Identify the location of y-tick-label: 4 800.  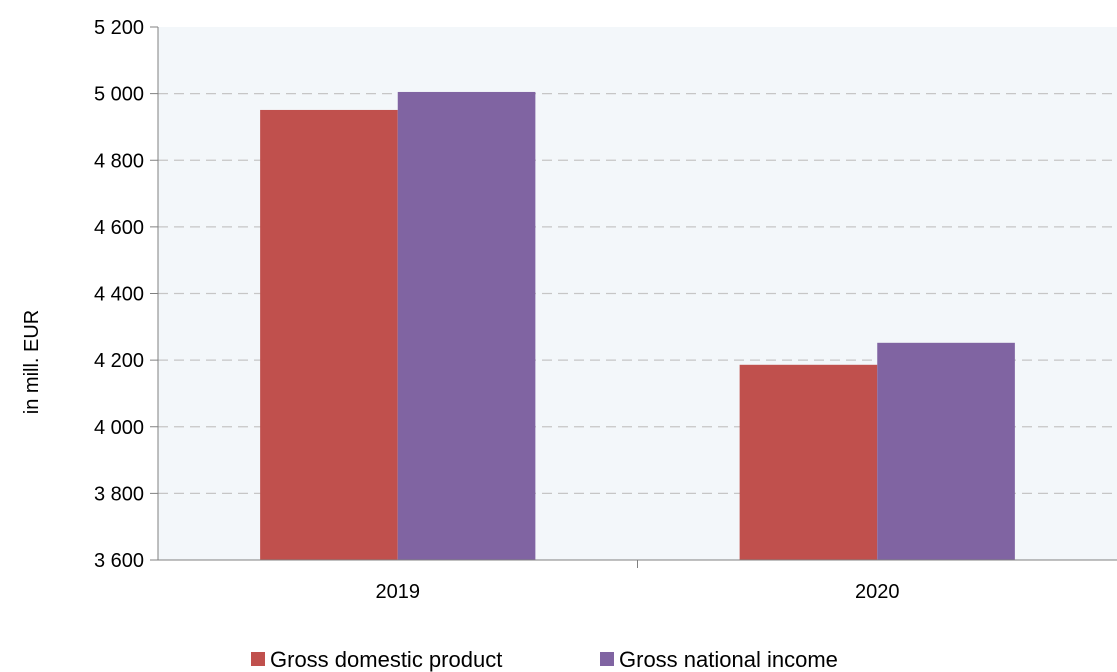
(119, 161).